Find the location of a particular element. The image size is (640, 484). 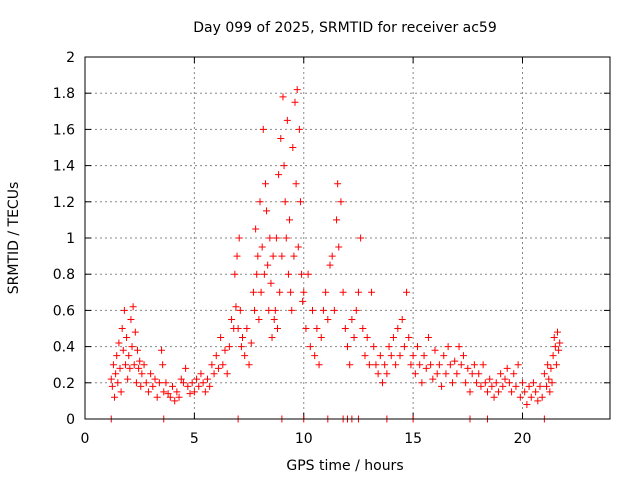

y-axis-label: SRMTID / TECUs is located at coordinates (14, 238).